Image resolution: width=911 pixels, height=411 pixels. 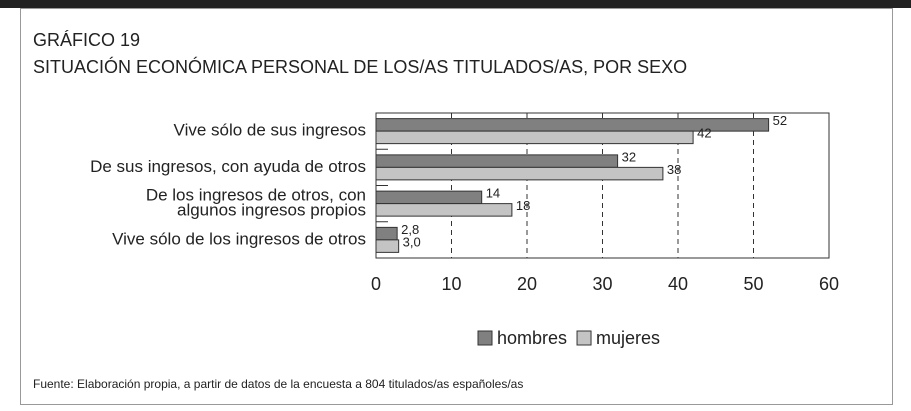 I want to click on x-tick-label: 50, so click(x=753, y=284).